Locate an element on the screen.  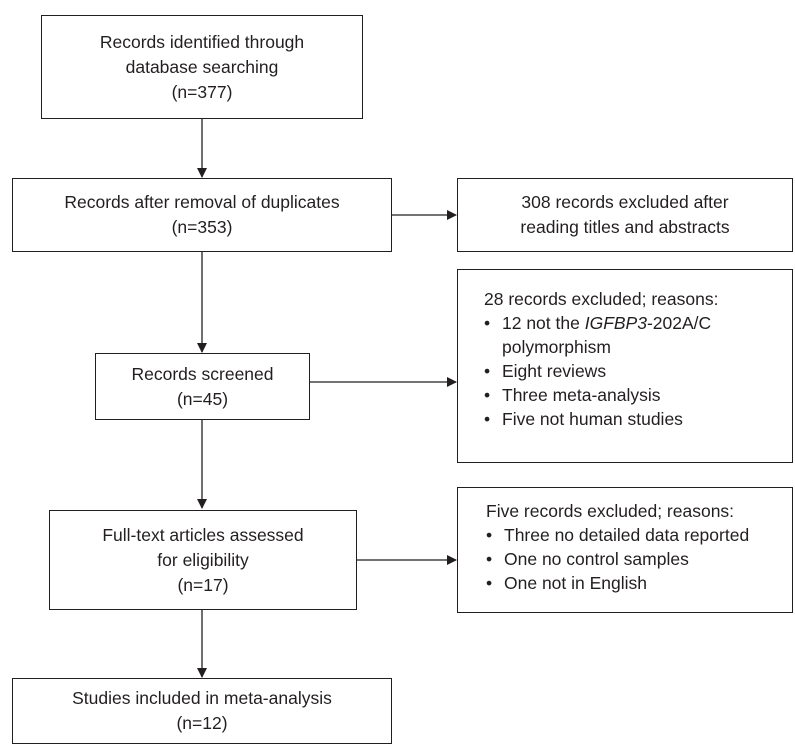
identified-count: (n=377) is located at coordinates (202, 91).